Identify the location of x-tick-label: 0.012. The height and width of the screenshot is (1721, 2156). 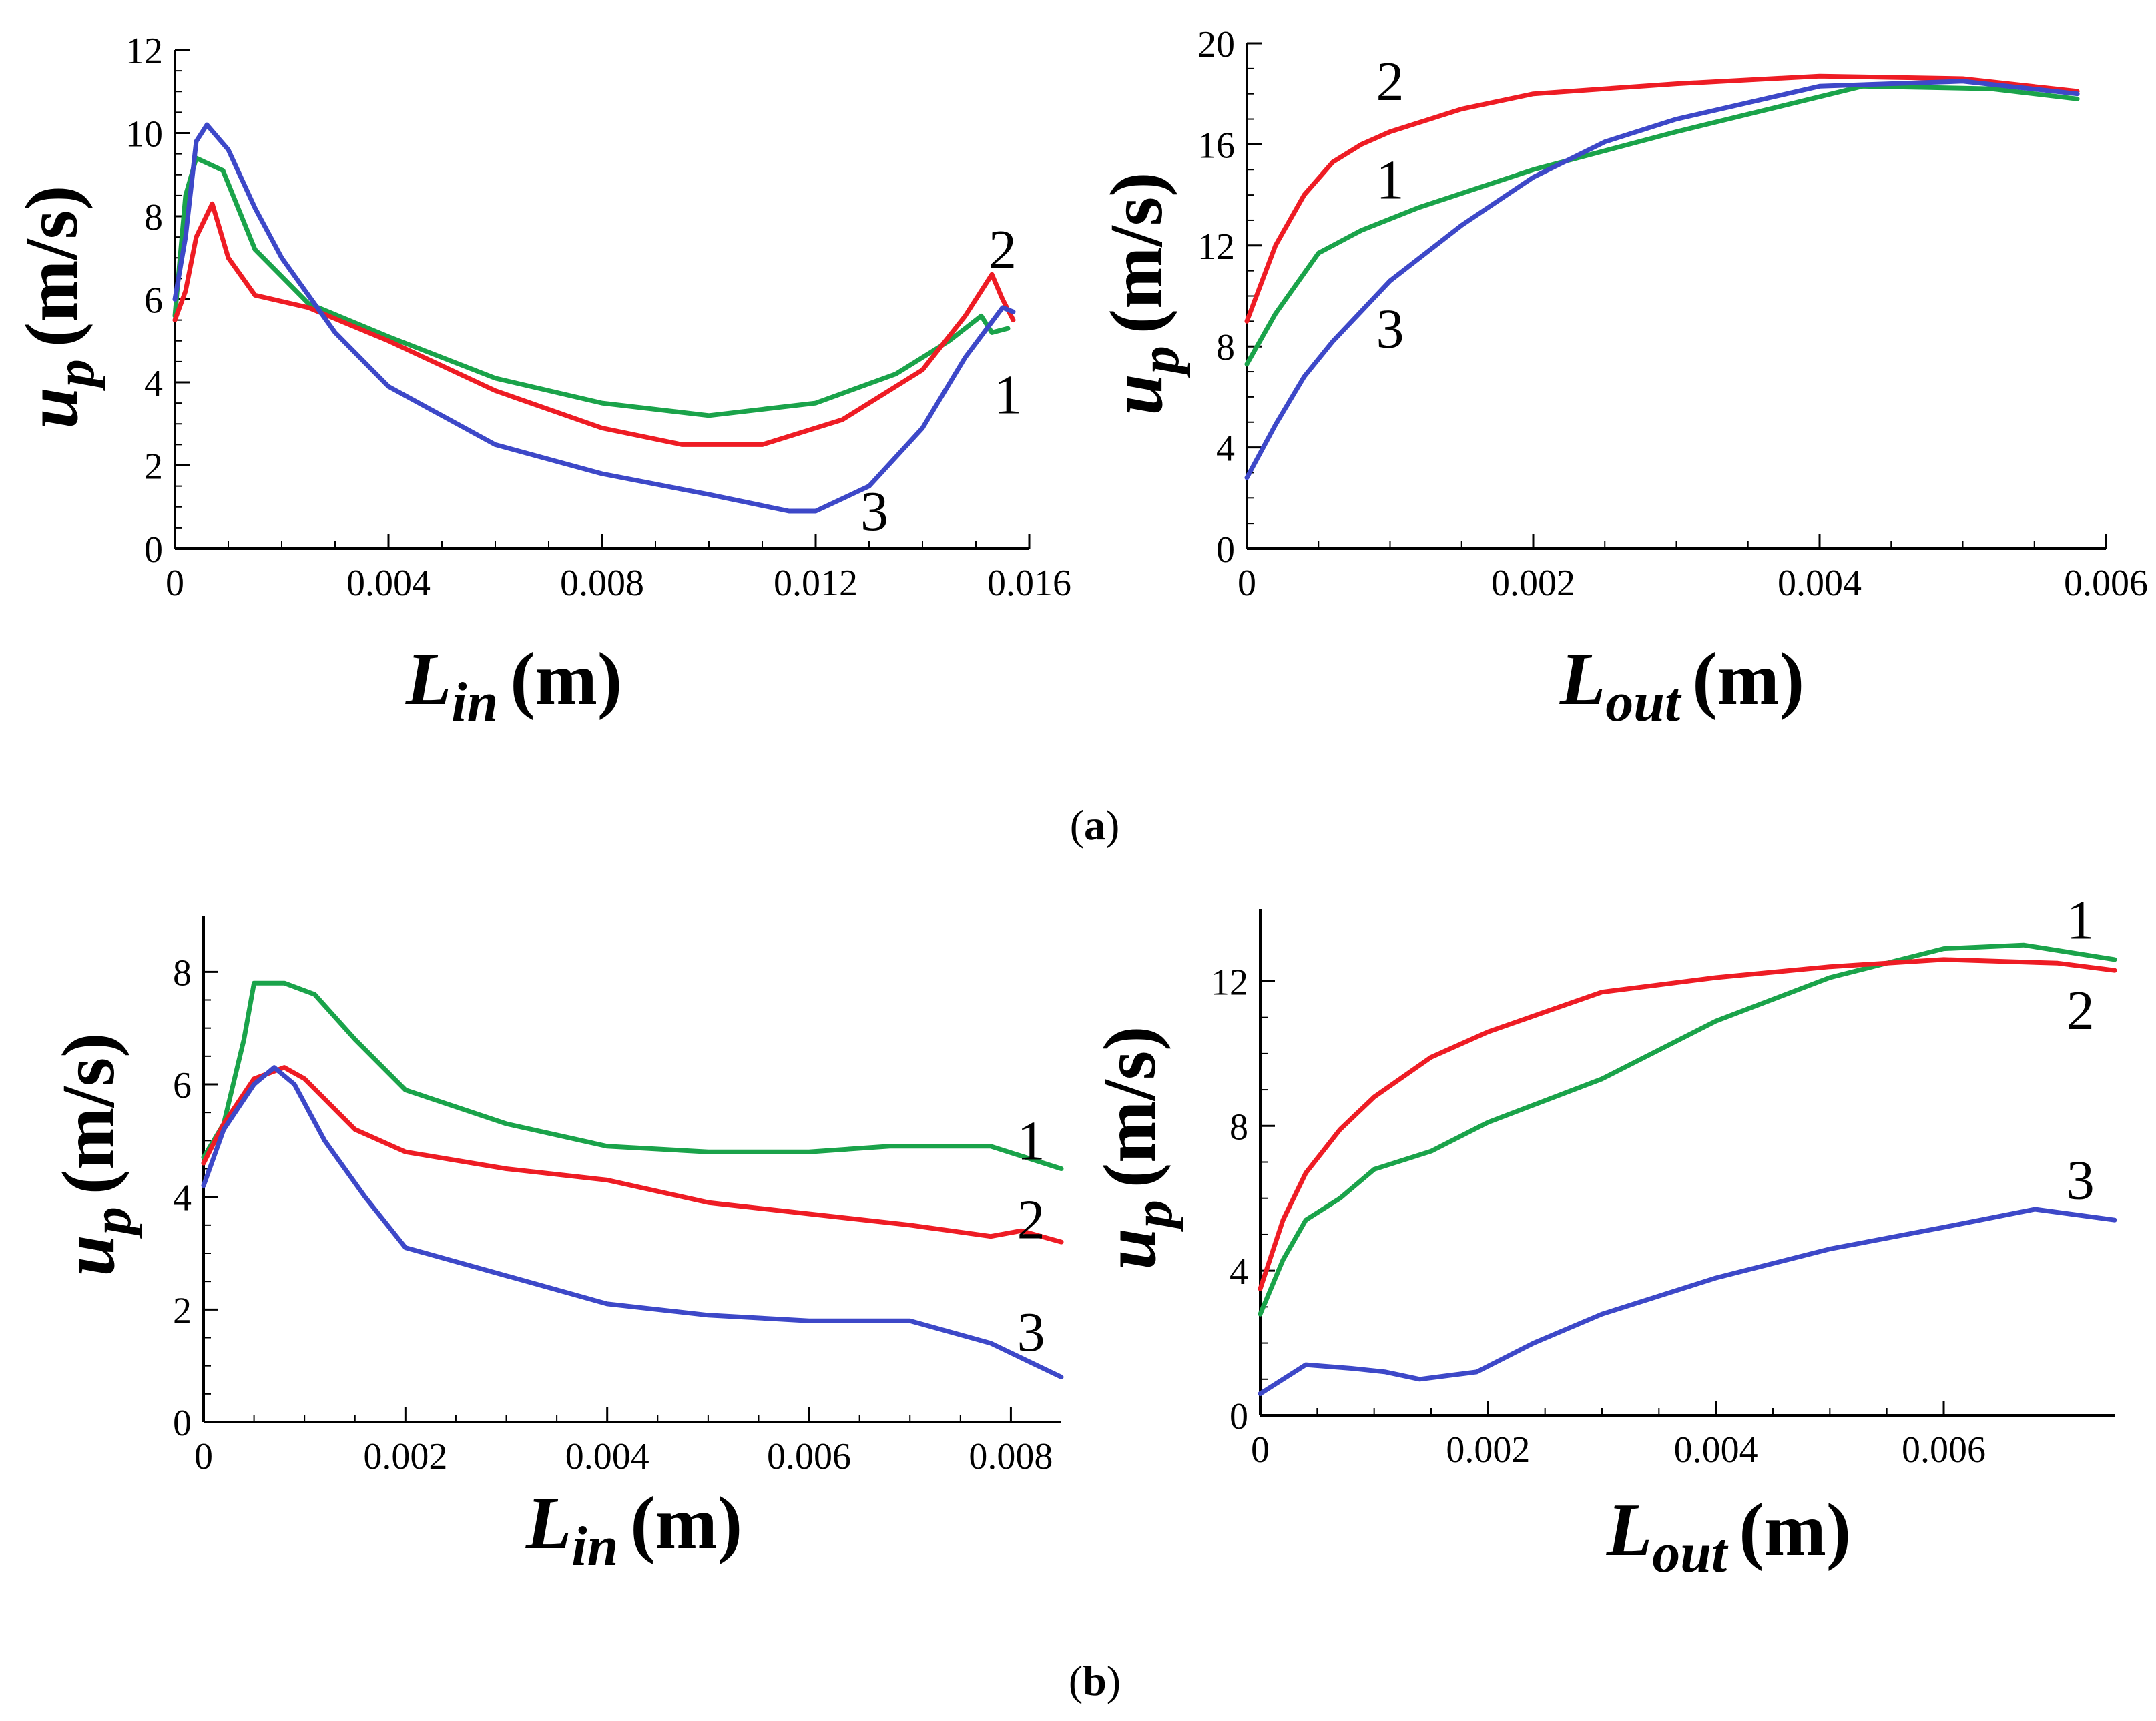
(816, 583).